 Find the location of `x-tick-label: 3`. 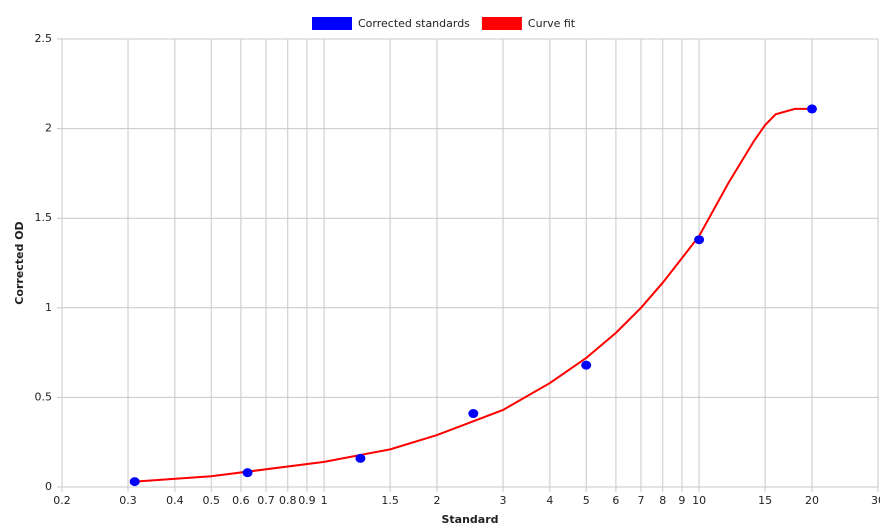

x-tick-label: 3 is located at coordinates (503, 500).